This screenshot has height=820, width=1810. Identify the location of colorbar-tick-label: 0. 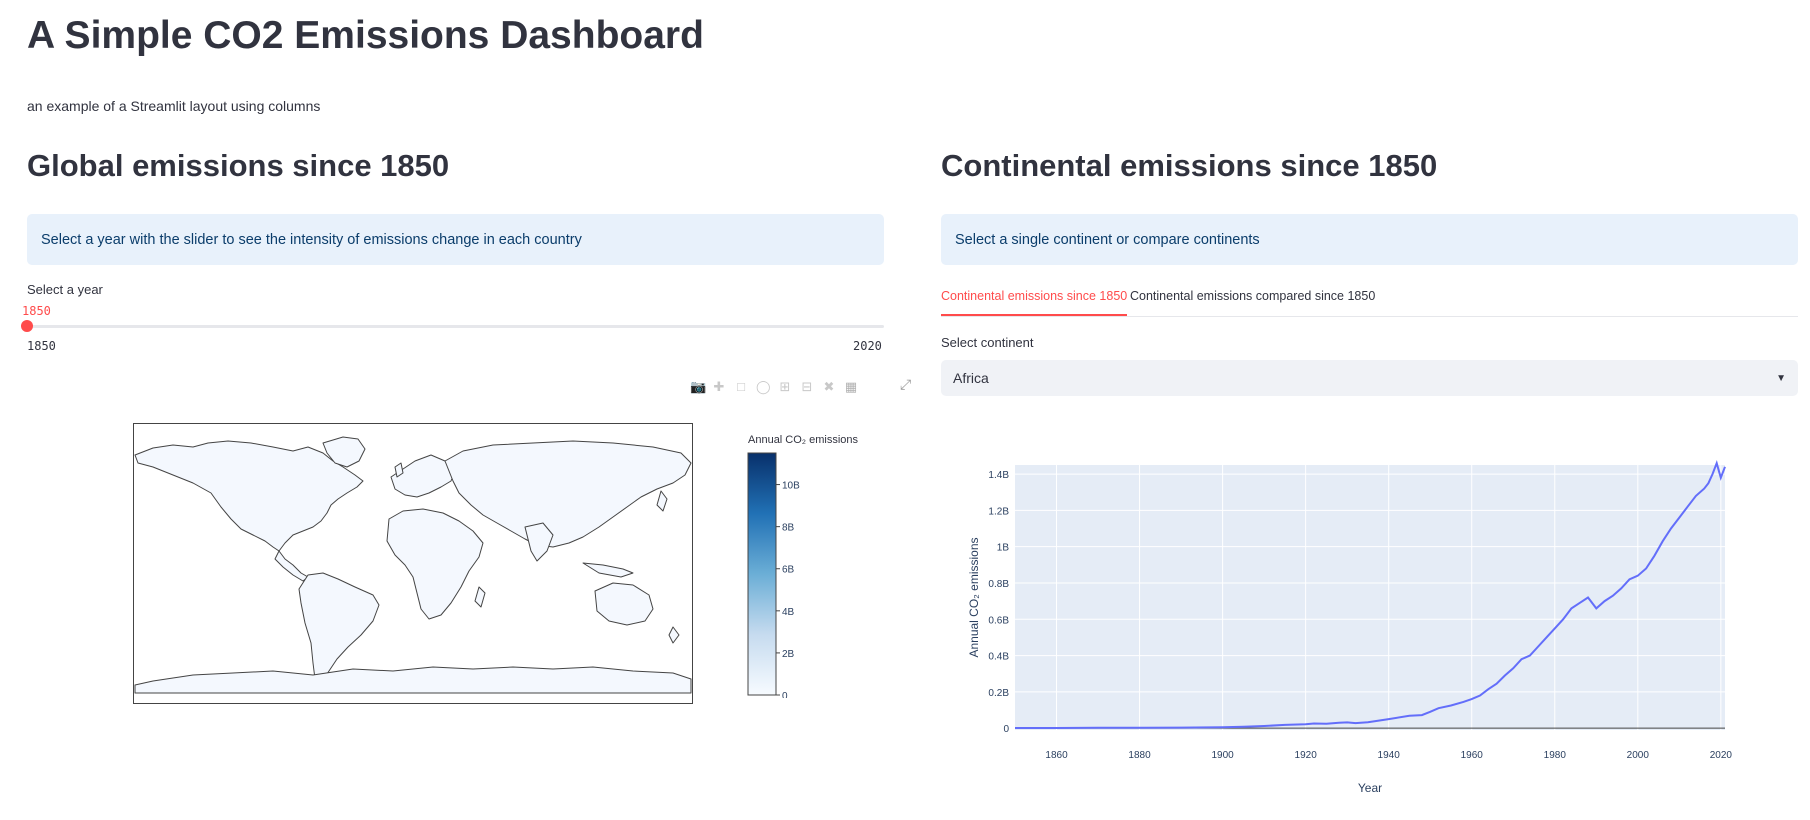
(785, 694).